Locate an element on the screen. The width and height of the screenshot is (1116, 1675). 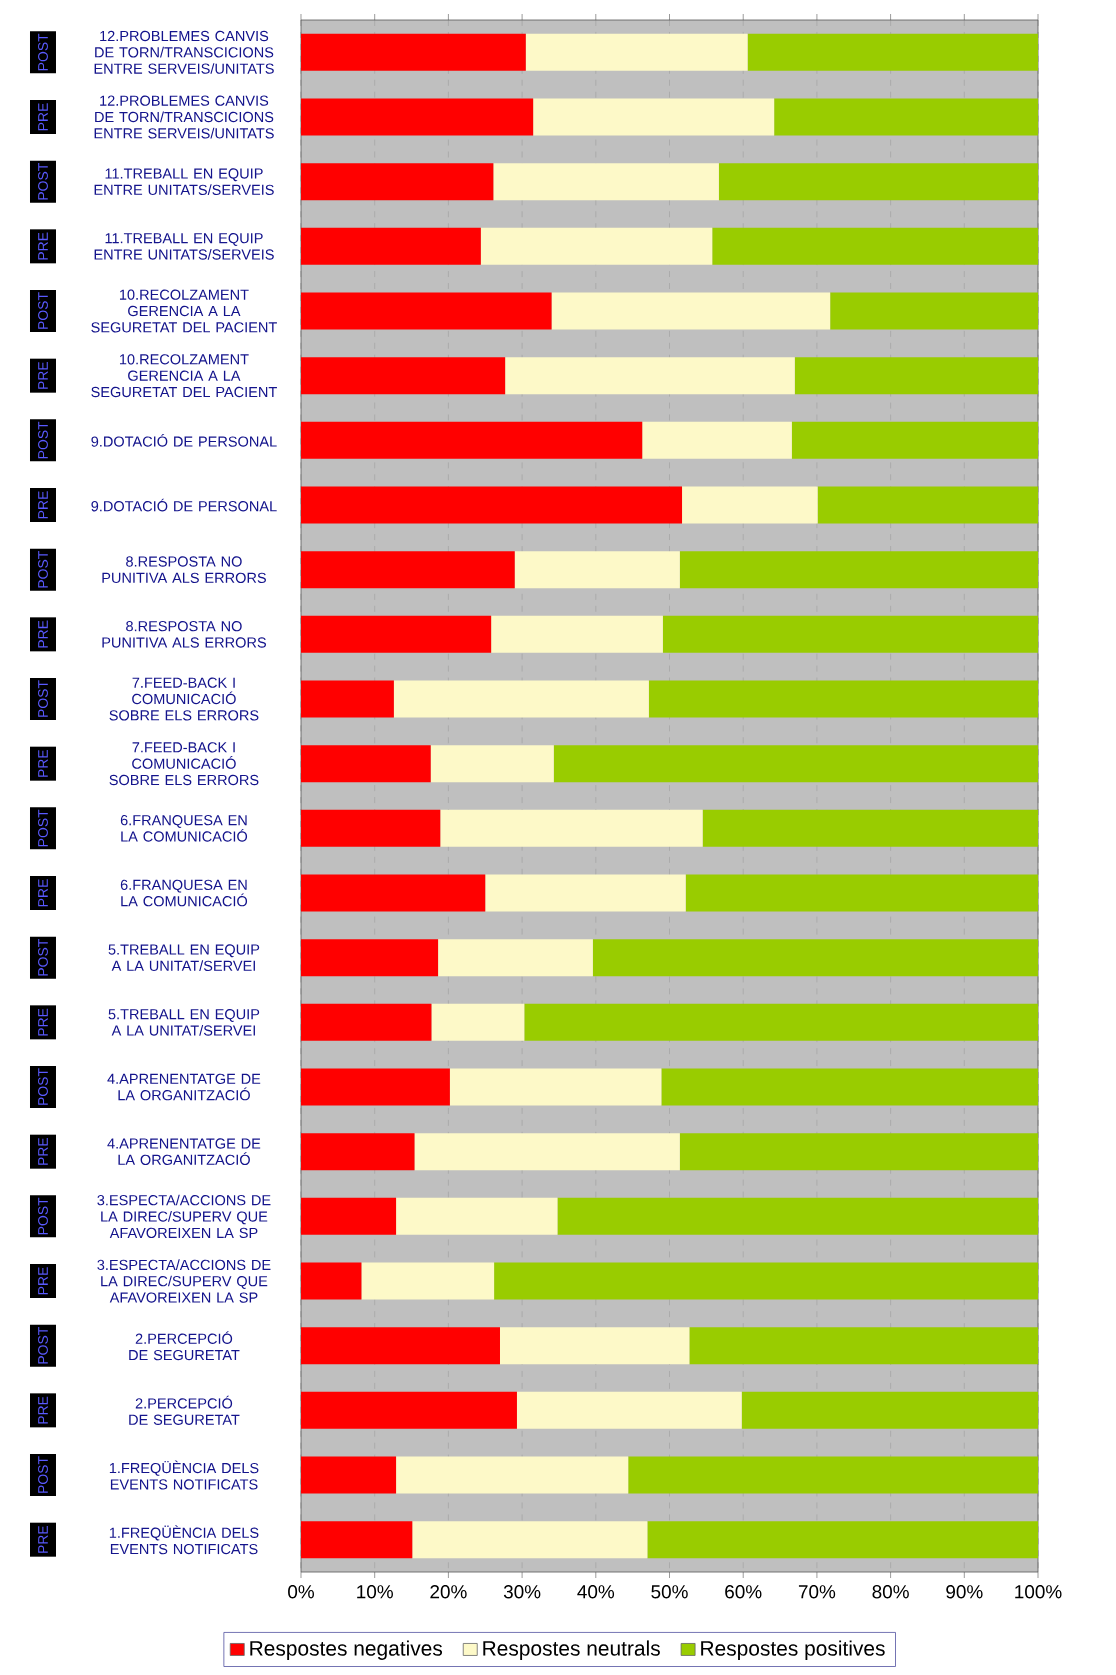
x-tick-label: 100% is located at coordinates (1038, 1592).